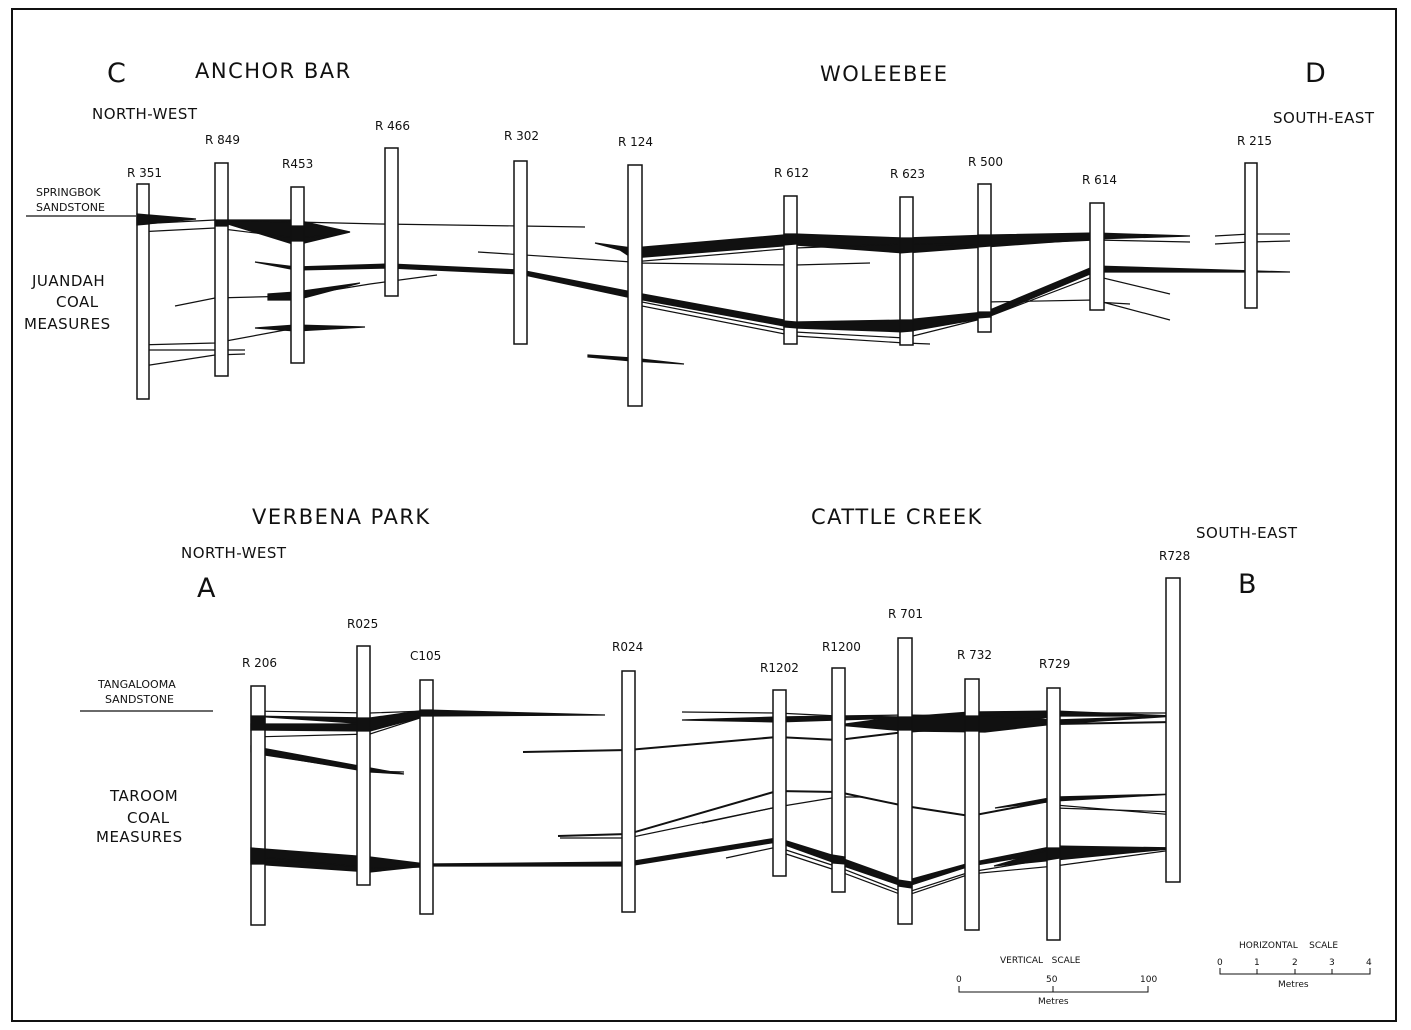  I want to click on section-ab-right-letter: B, so click(1247, 584).